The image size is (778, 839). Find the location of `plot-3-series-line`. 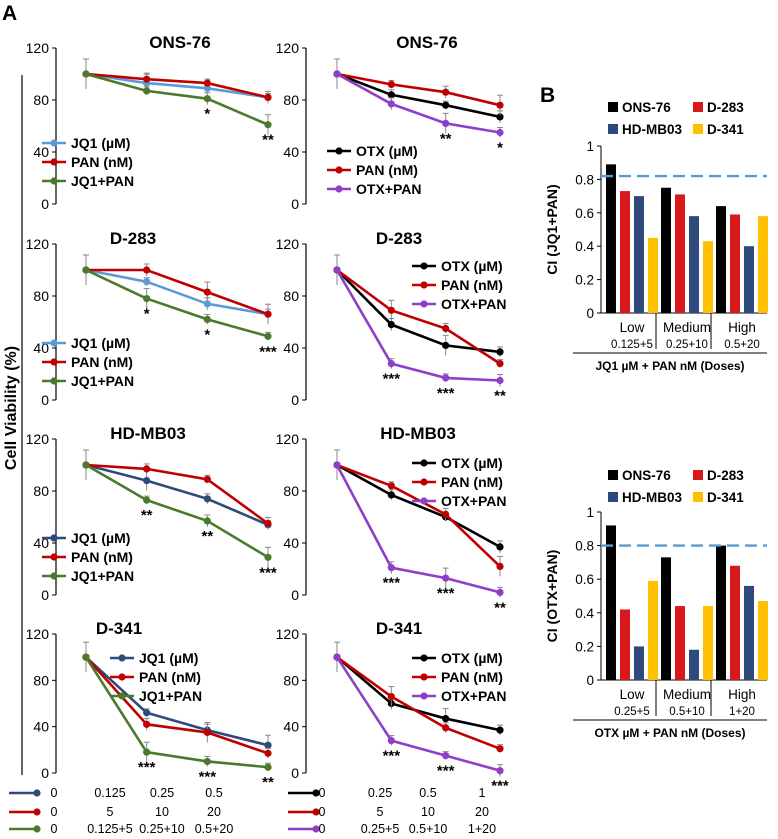

plot-3-series-line is located at coordinates (177, 303).